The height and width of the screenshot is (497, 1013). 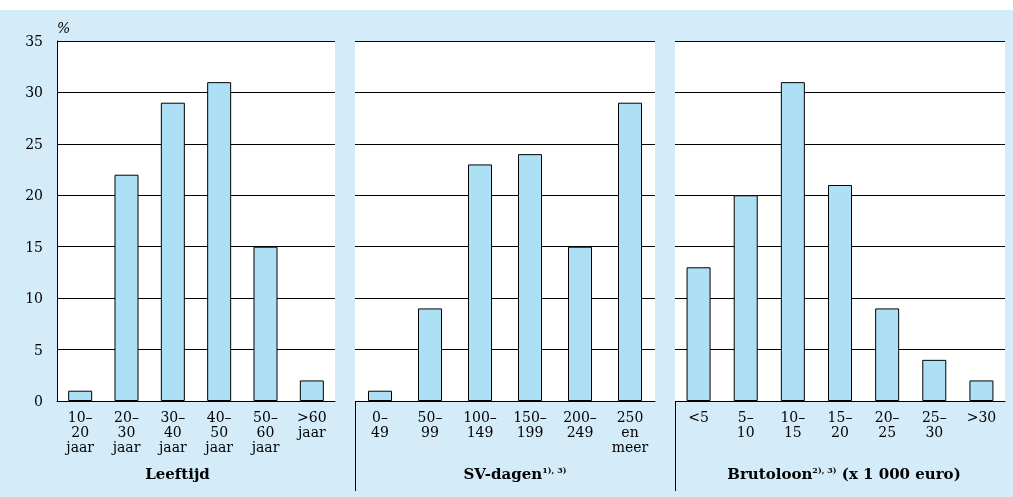 I want to click on x-tick-label: 100– 149, so click(x=480, y=424).